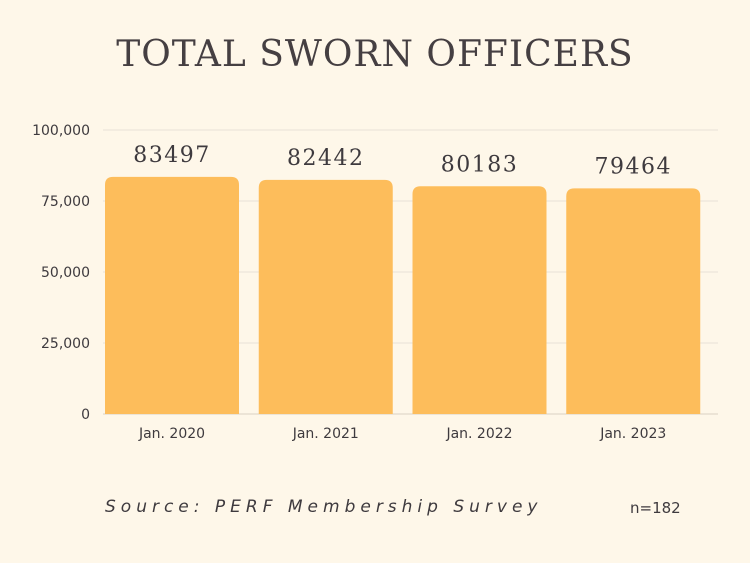 This screenshot has height=563, width=750. Describe the element at coordinates (325, 434) in the screenshot. I see `x-tick-label: Jan. 2021` at that location.